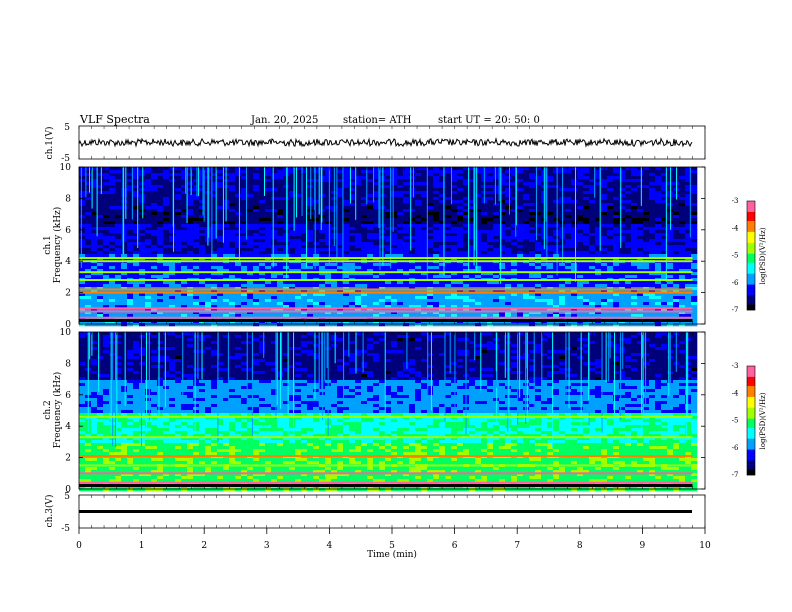 The height and width of the screenshot is (612, 792). Describe the element at coordinates (65, 529) in the screenshot. I see `ch3-ytick-bottom: -5` at that location.